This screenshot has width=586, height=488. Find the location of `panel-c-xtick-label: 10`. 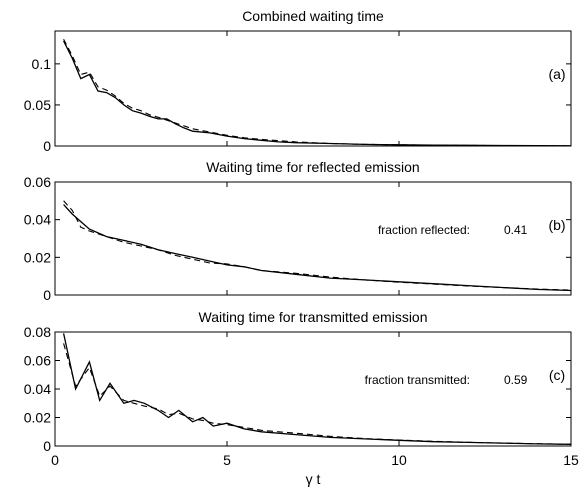

panel-c-xtick-label: 10 is located at coordinates (399, 460).